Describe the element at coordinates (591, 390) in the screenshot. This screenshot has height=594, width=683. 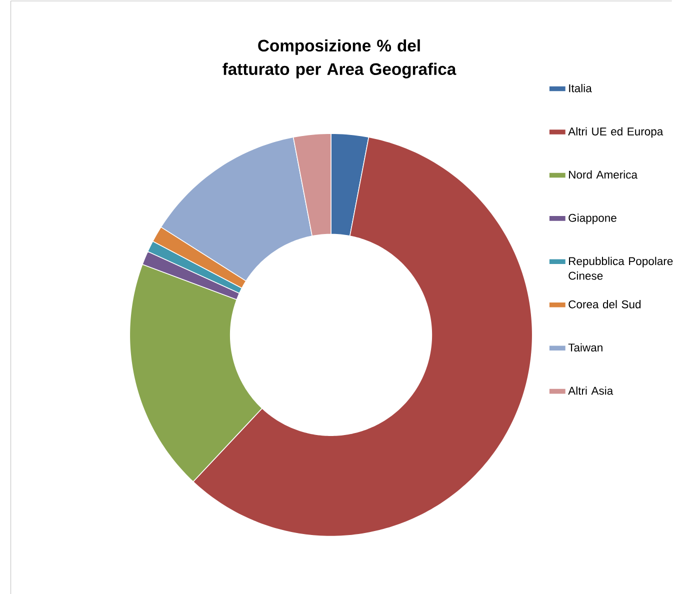
I see `legend-label: Altri Asia` at that location.